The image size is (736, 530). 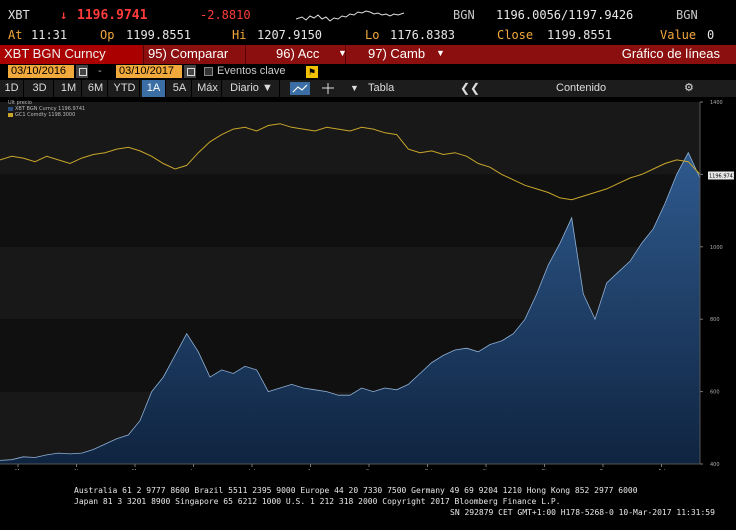 What do you see at coordinates (154, 88) in the screenshot?
I see `period-1a: 1A` at bounding box center [154, 88].